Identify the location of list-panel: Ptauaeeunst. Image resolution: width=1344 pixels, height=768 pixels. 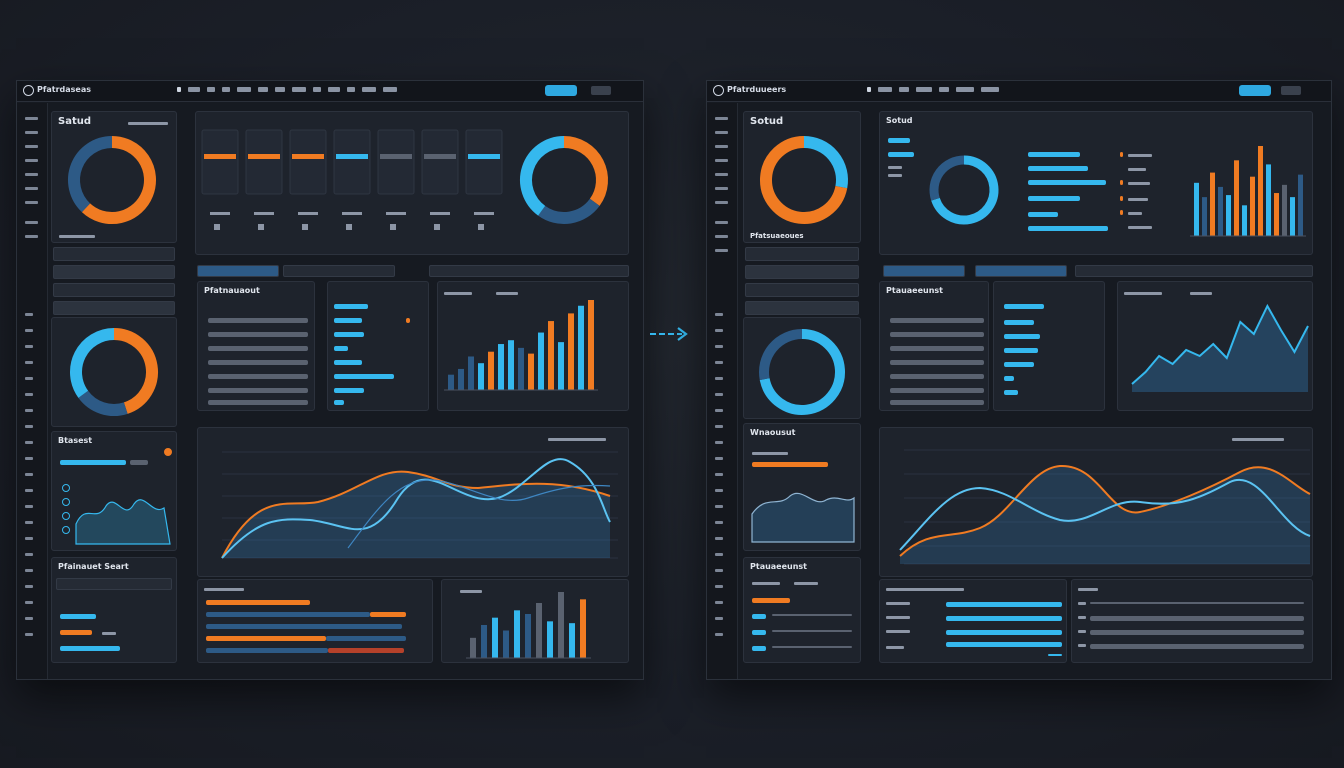
(934, 346).